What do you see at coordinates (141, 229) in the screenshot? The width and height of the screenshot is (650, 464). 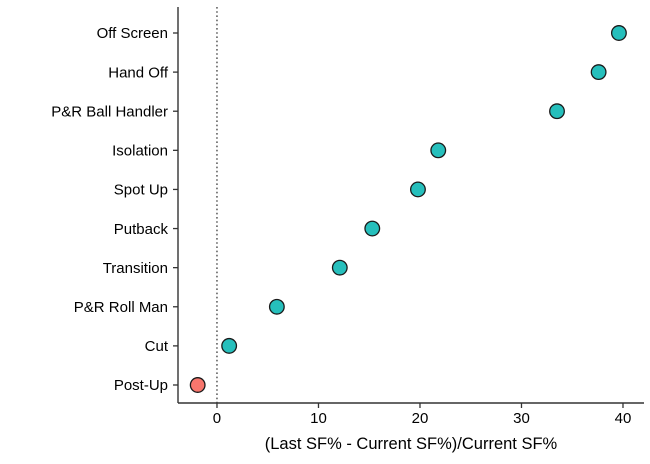 I see `category-label-putback: Putback` at bounding box center [141, 229].